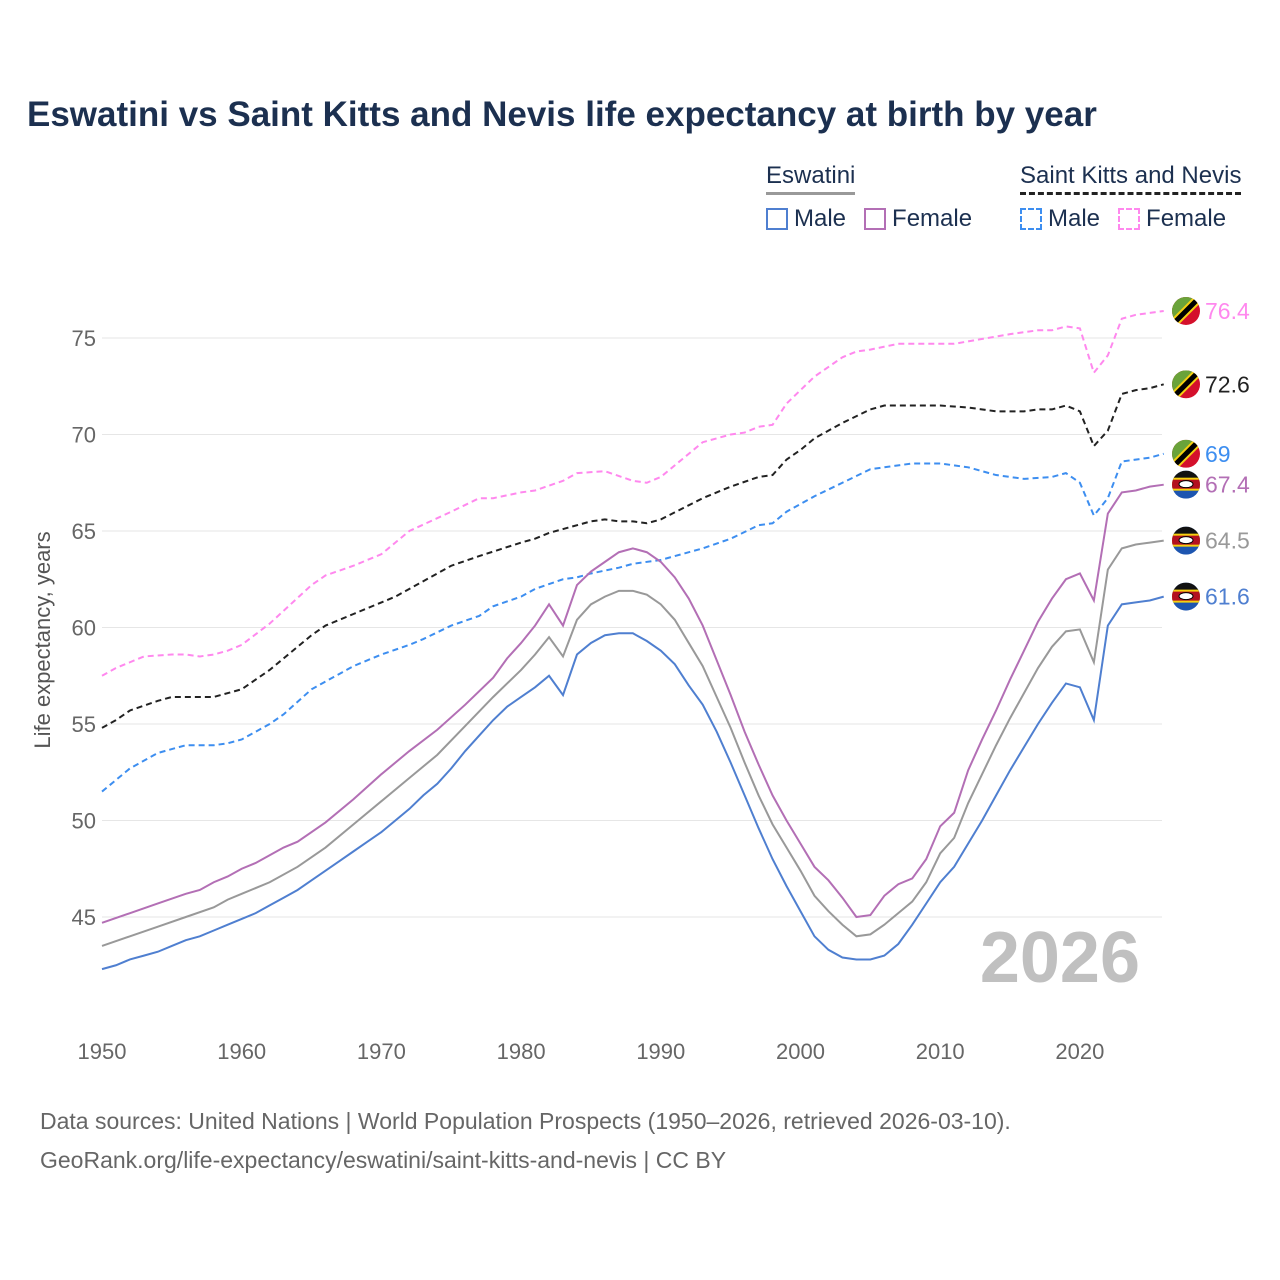 The height and width of the screenshot is (1280, 1280). What do you see at coordinates (1060, 958) in the screenshot?
I see `watermark-year: 2026` at bounding box center [1060, 958].